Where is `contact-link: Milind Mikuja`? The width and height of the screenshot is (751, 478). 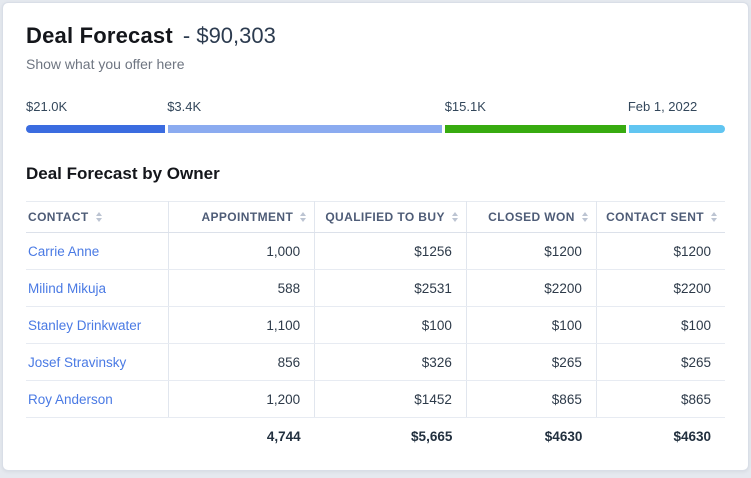
contact-link: Milind Mikuja is located at coordinates (67, 288).